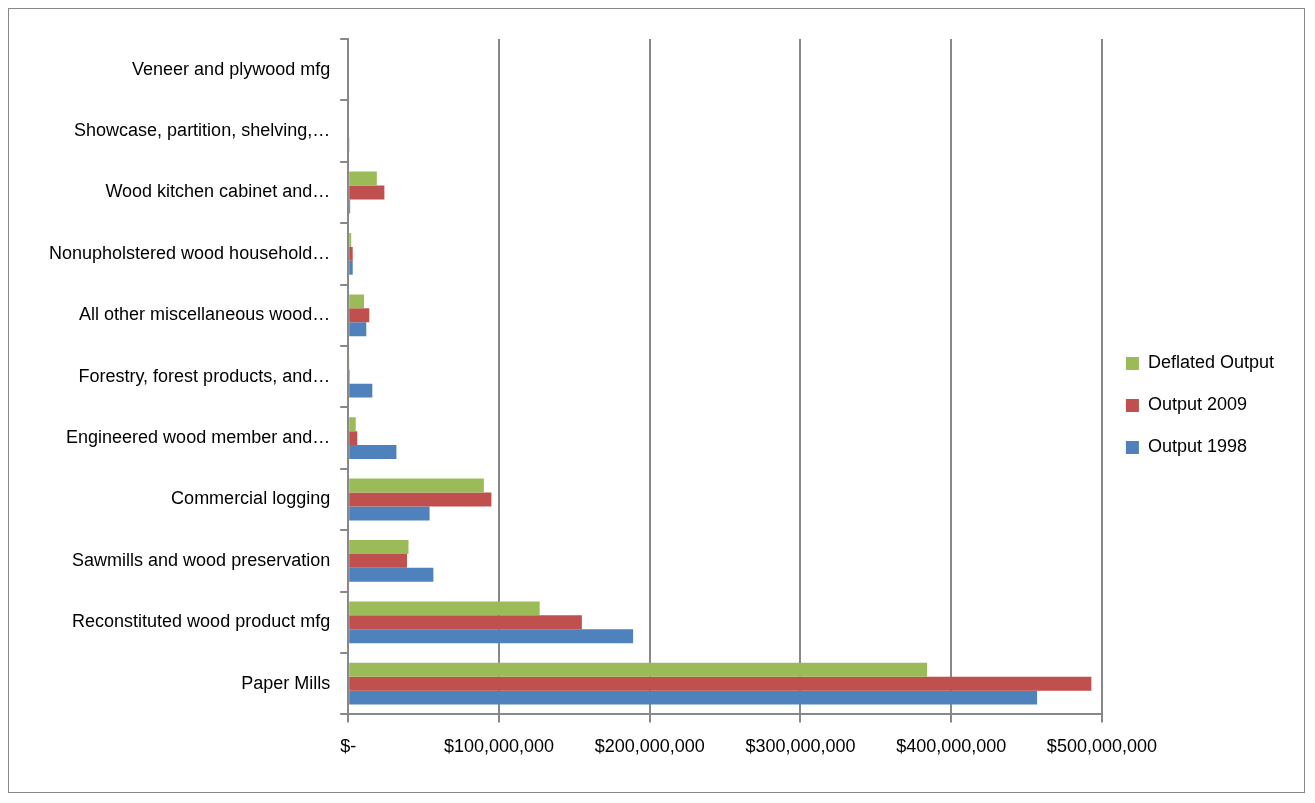  What do you see at coordinates (1101, 746) in the screenshot?
I see `x-tick-label: $500,000,000` at bounding box center [1101, 746].